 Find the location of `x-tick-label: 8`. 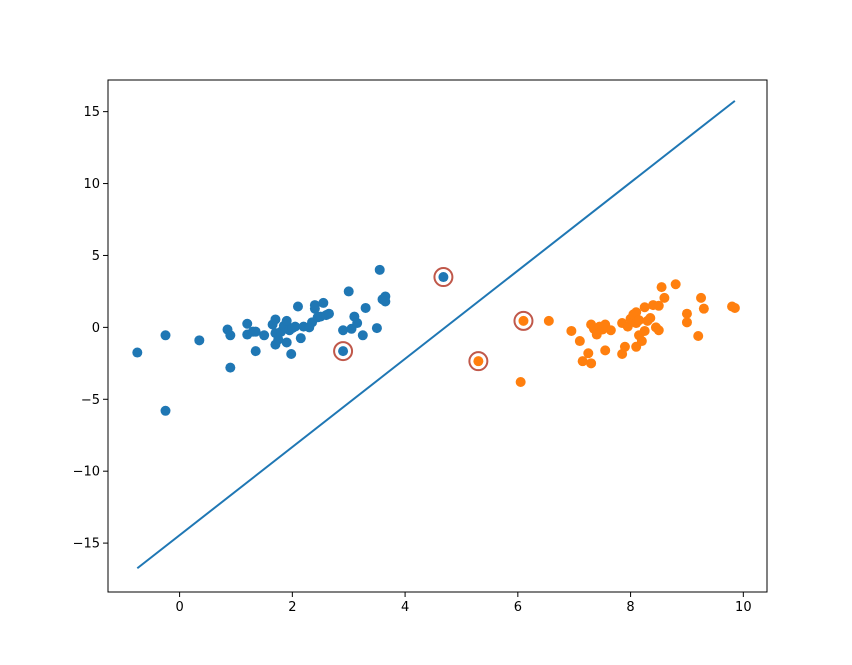

x-tick-label: 8 is located at coordinates (630, 607).